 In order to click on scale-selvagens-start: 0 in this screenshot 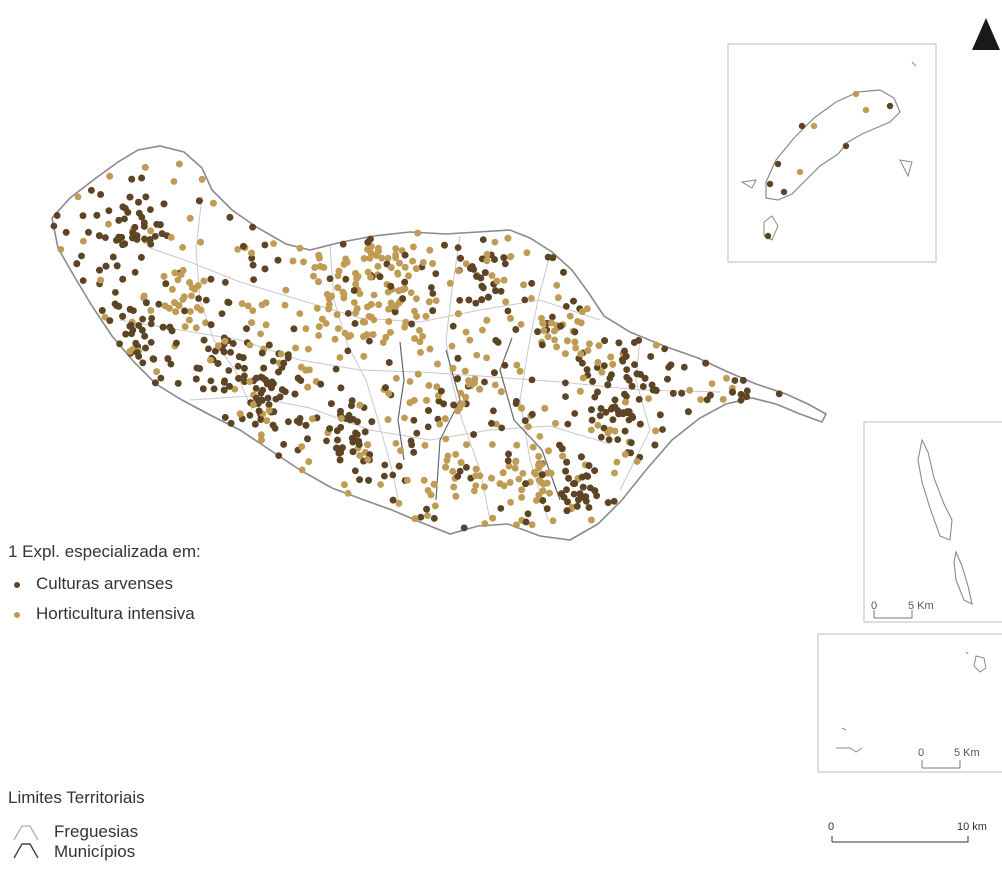, I will do `click(921, 753)`.